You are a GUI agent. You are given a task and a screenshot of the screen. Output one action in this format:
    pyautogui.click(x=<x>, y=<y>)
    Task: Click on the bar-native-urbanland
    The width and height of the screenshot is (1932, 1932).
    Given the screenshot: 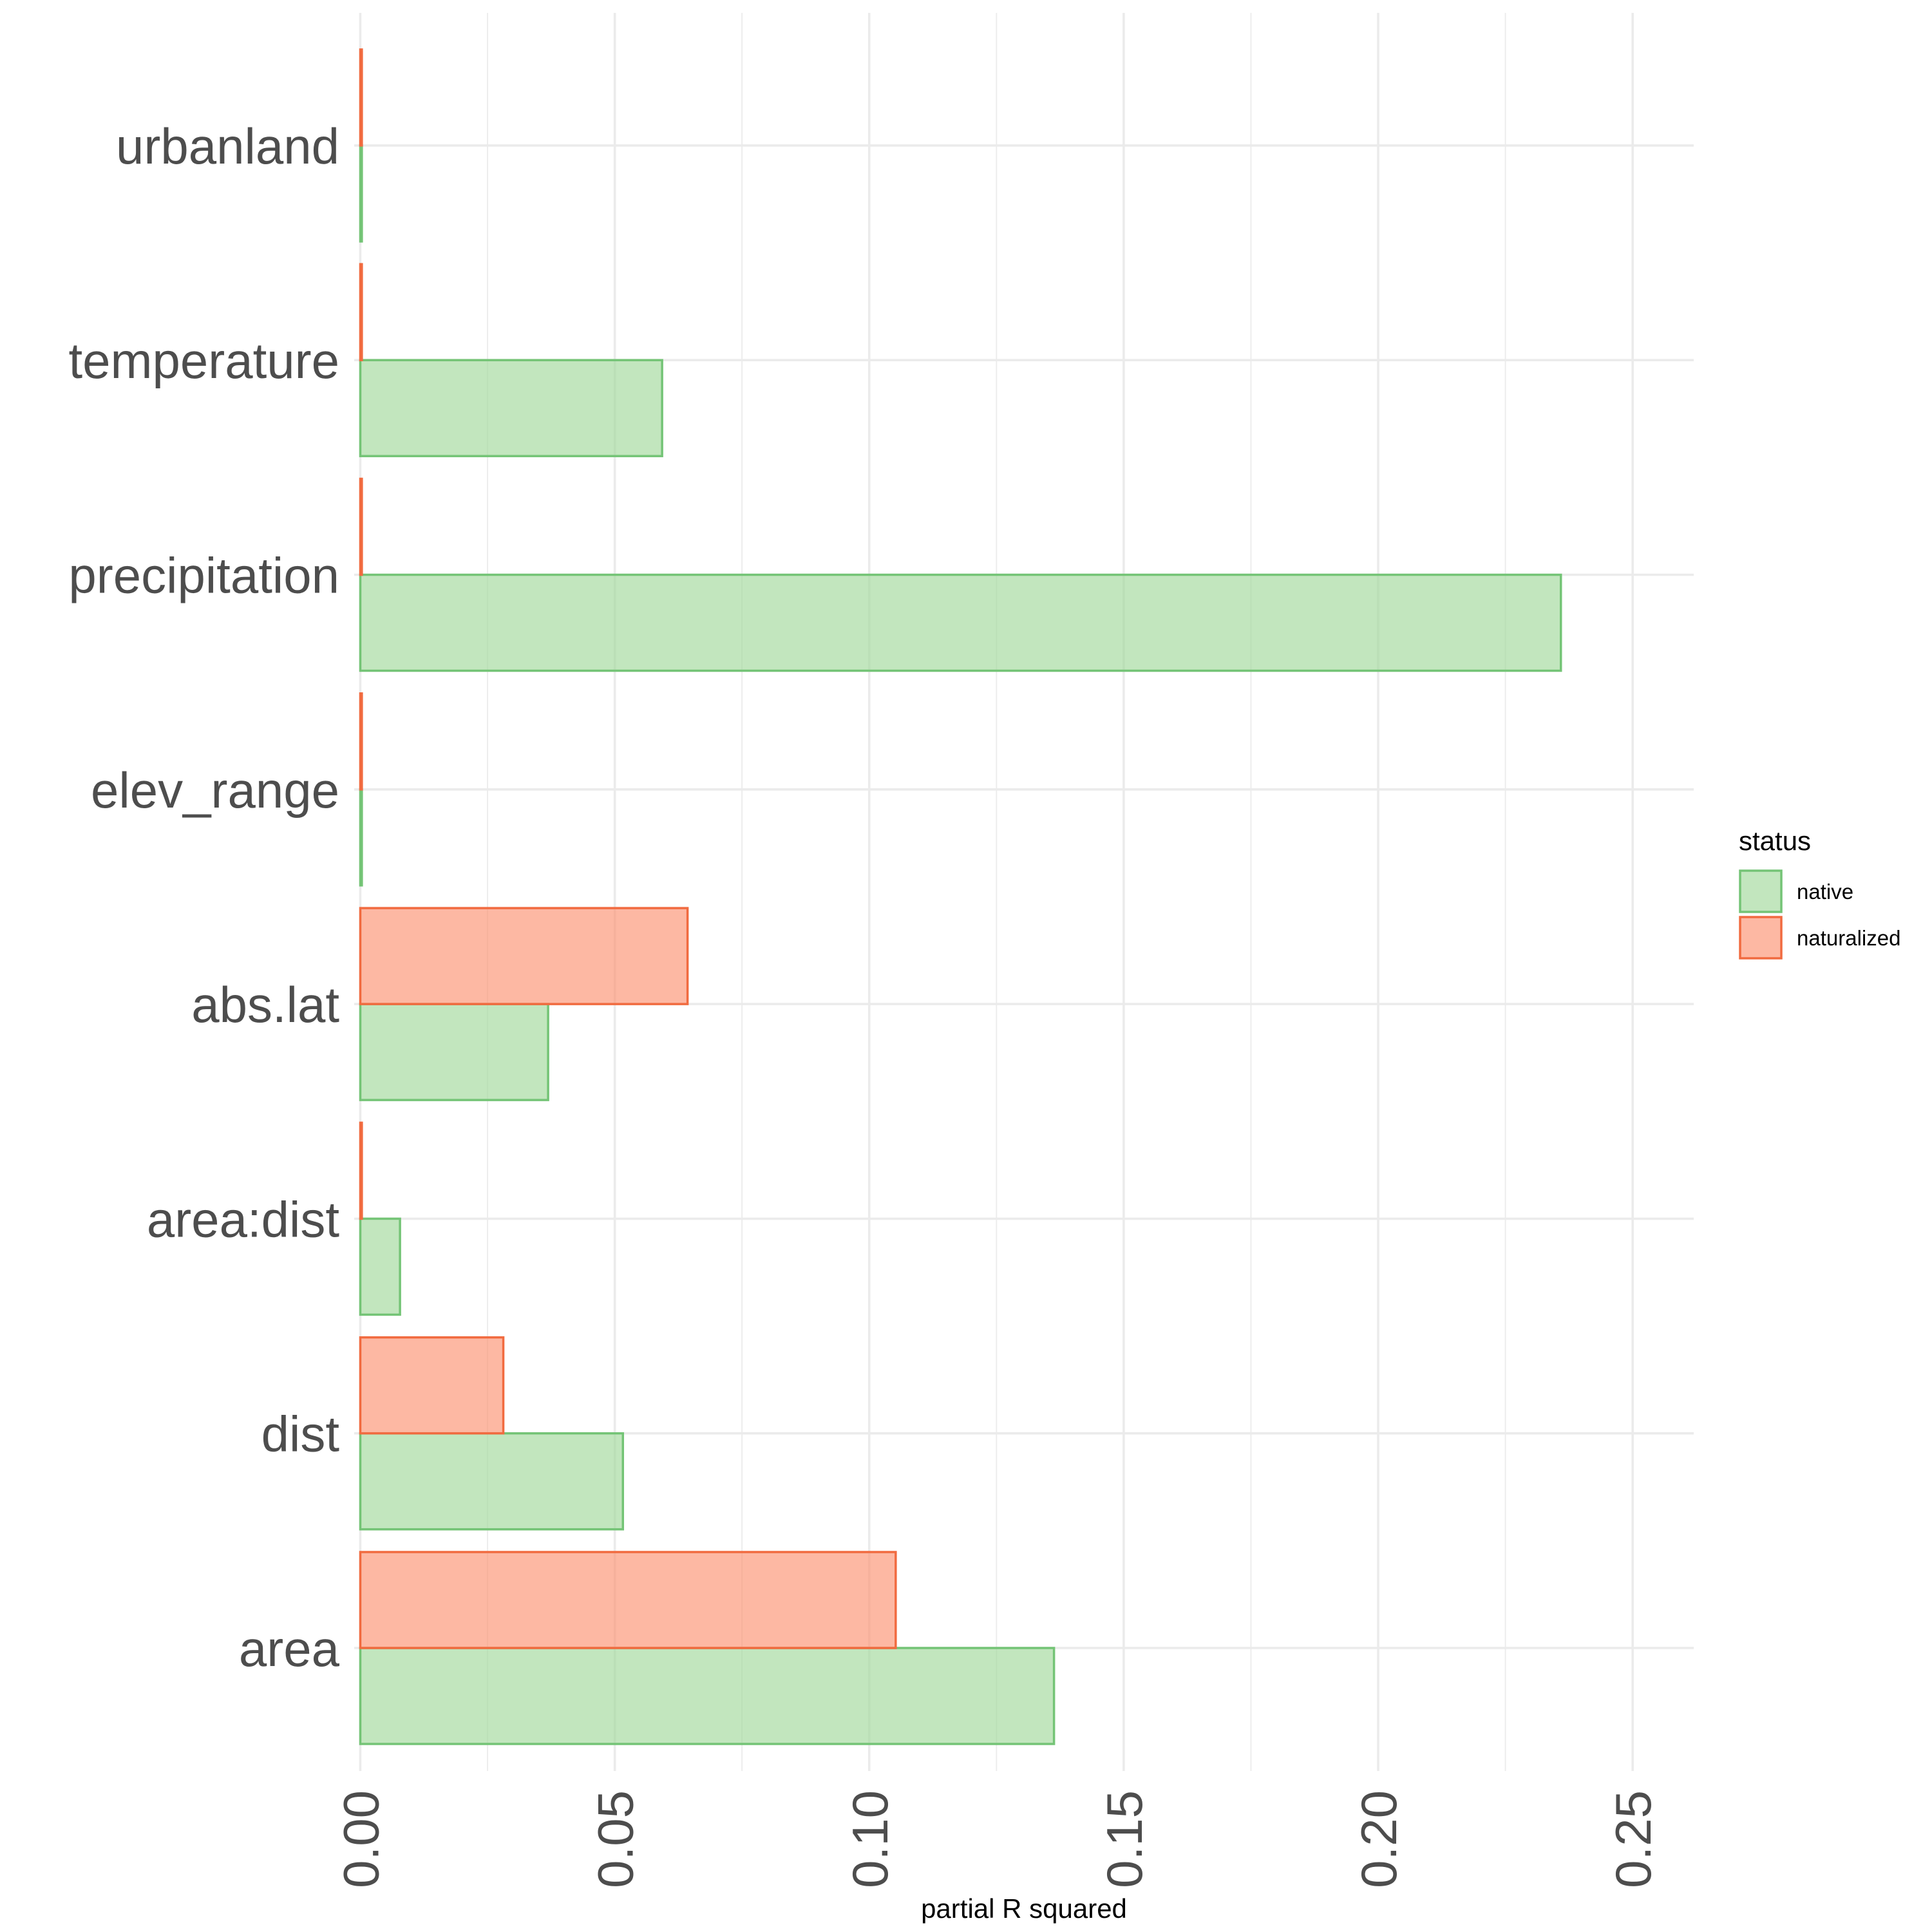 What is the action you would take?
    pyautogui.click(x=361, y=193)
    